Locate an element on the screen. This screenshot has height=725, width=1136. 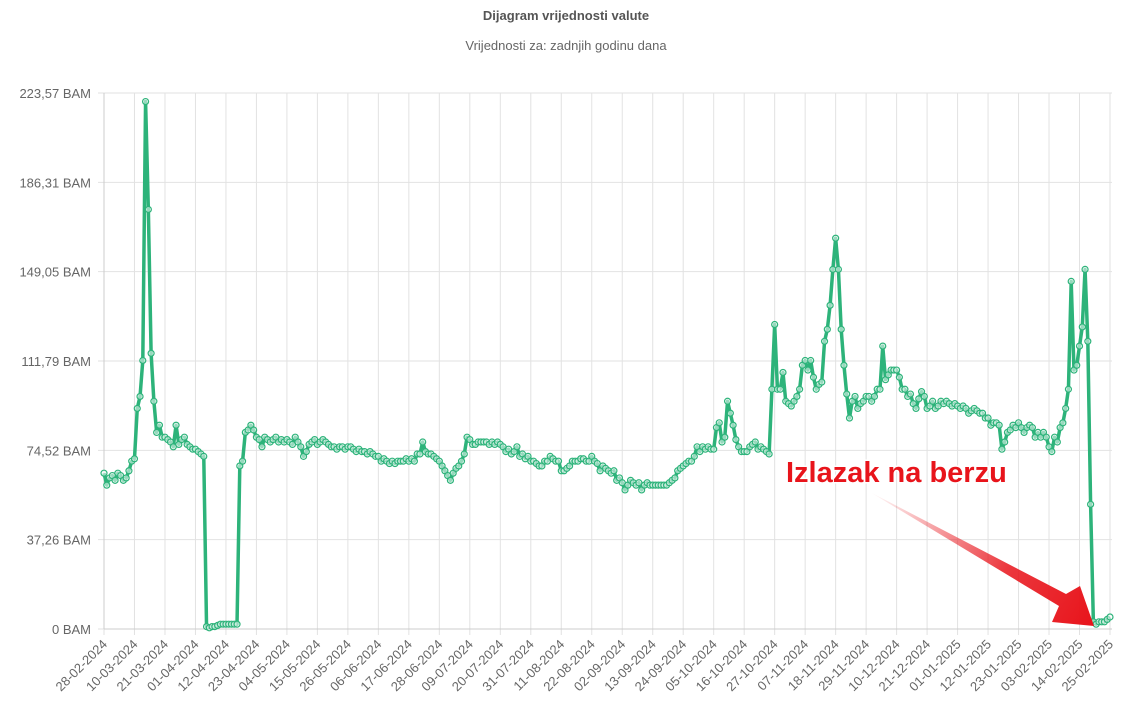
y-tick-label: 149,05 BAM is located at coordinates (55, 272).